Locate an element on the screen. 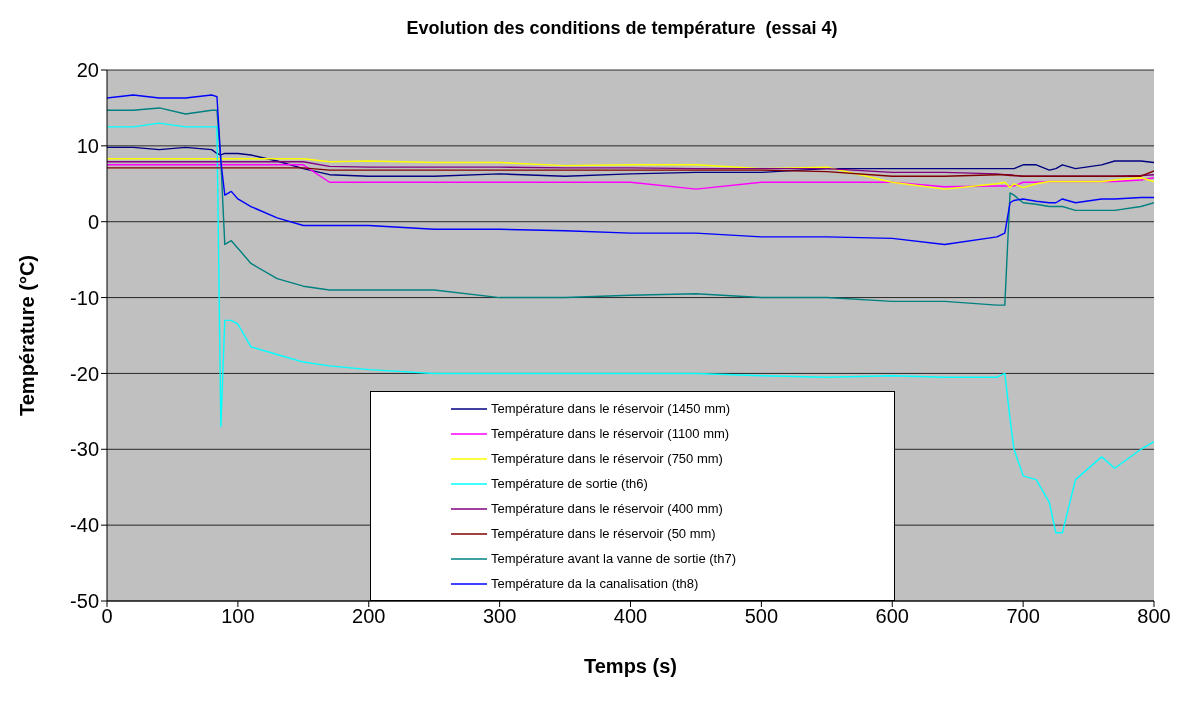 This screenshot has width=1184, height=711. legend-label: Température dans le réservoir (1100 mm) is located at coordinates (610, 433).